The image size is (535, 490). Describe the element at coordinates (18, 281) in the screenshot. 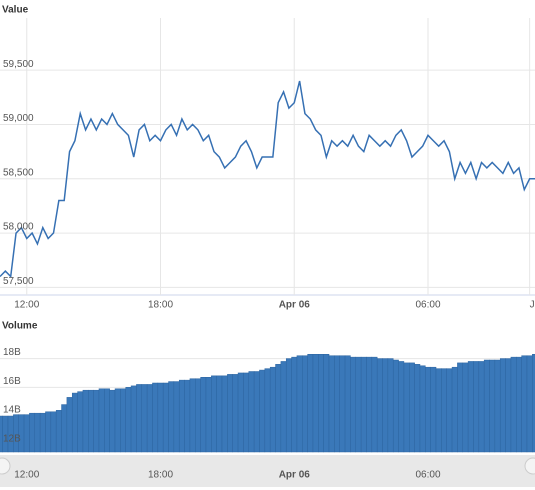

I see `y-tick-label: 57,500` at that location.